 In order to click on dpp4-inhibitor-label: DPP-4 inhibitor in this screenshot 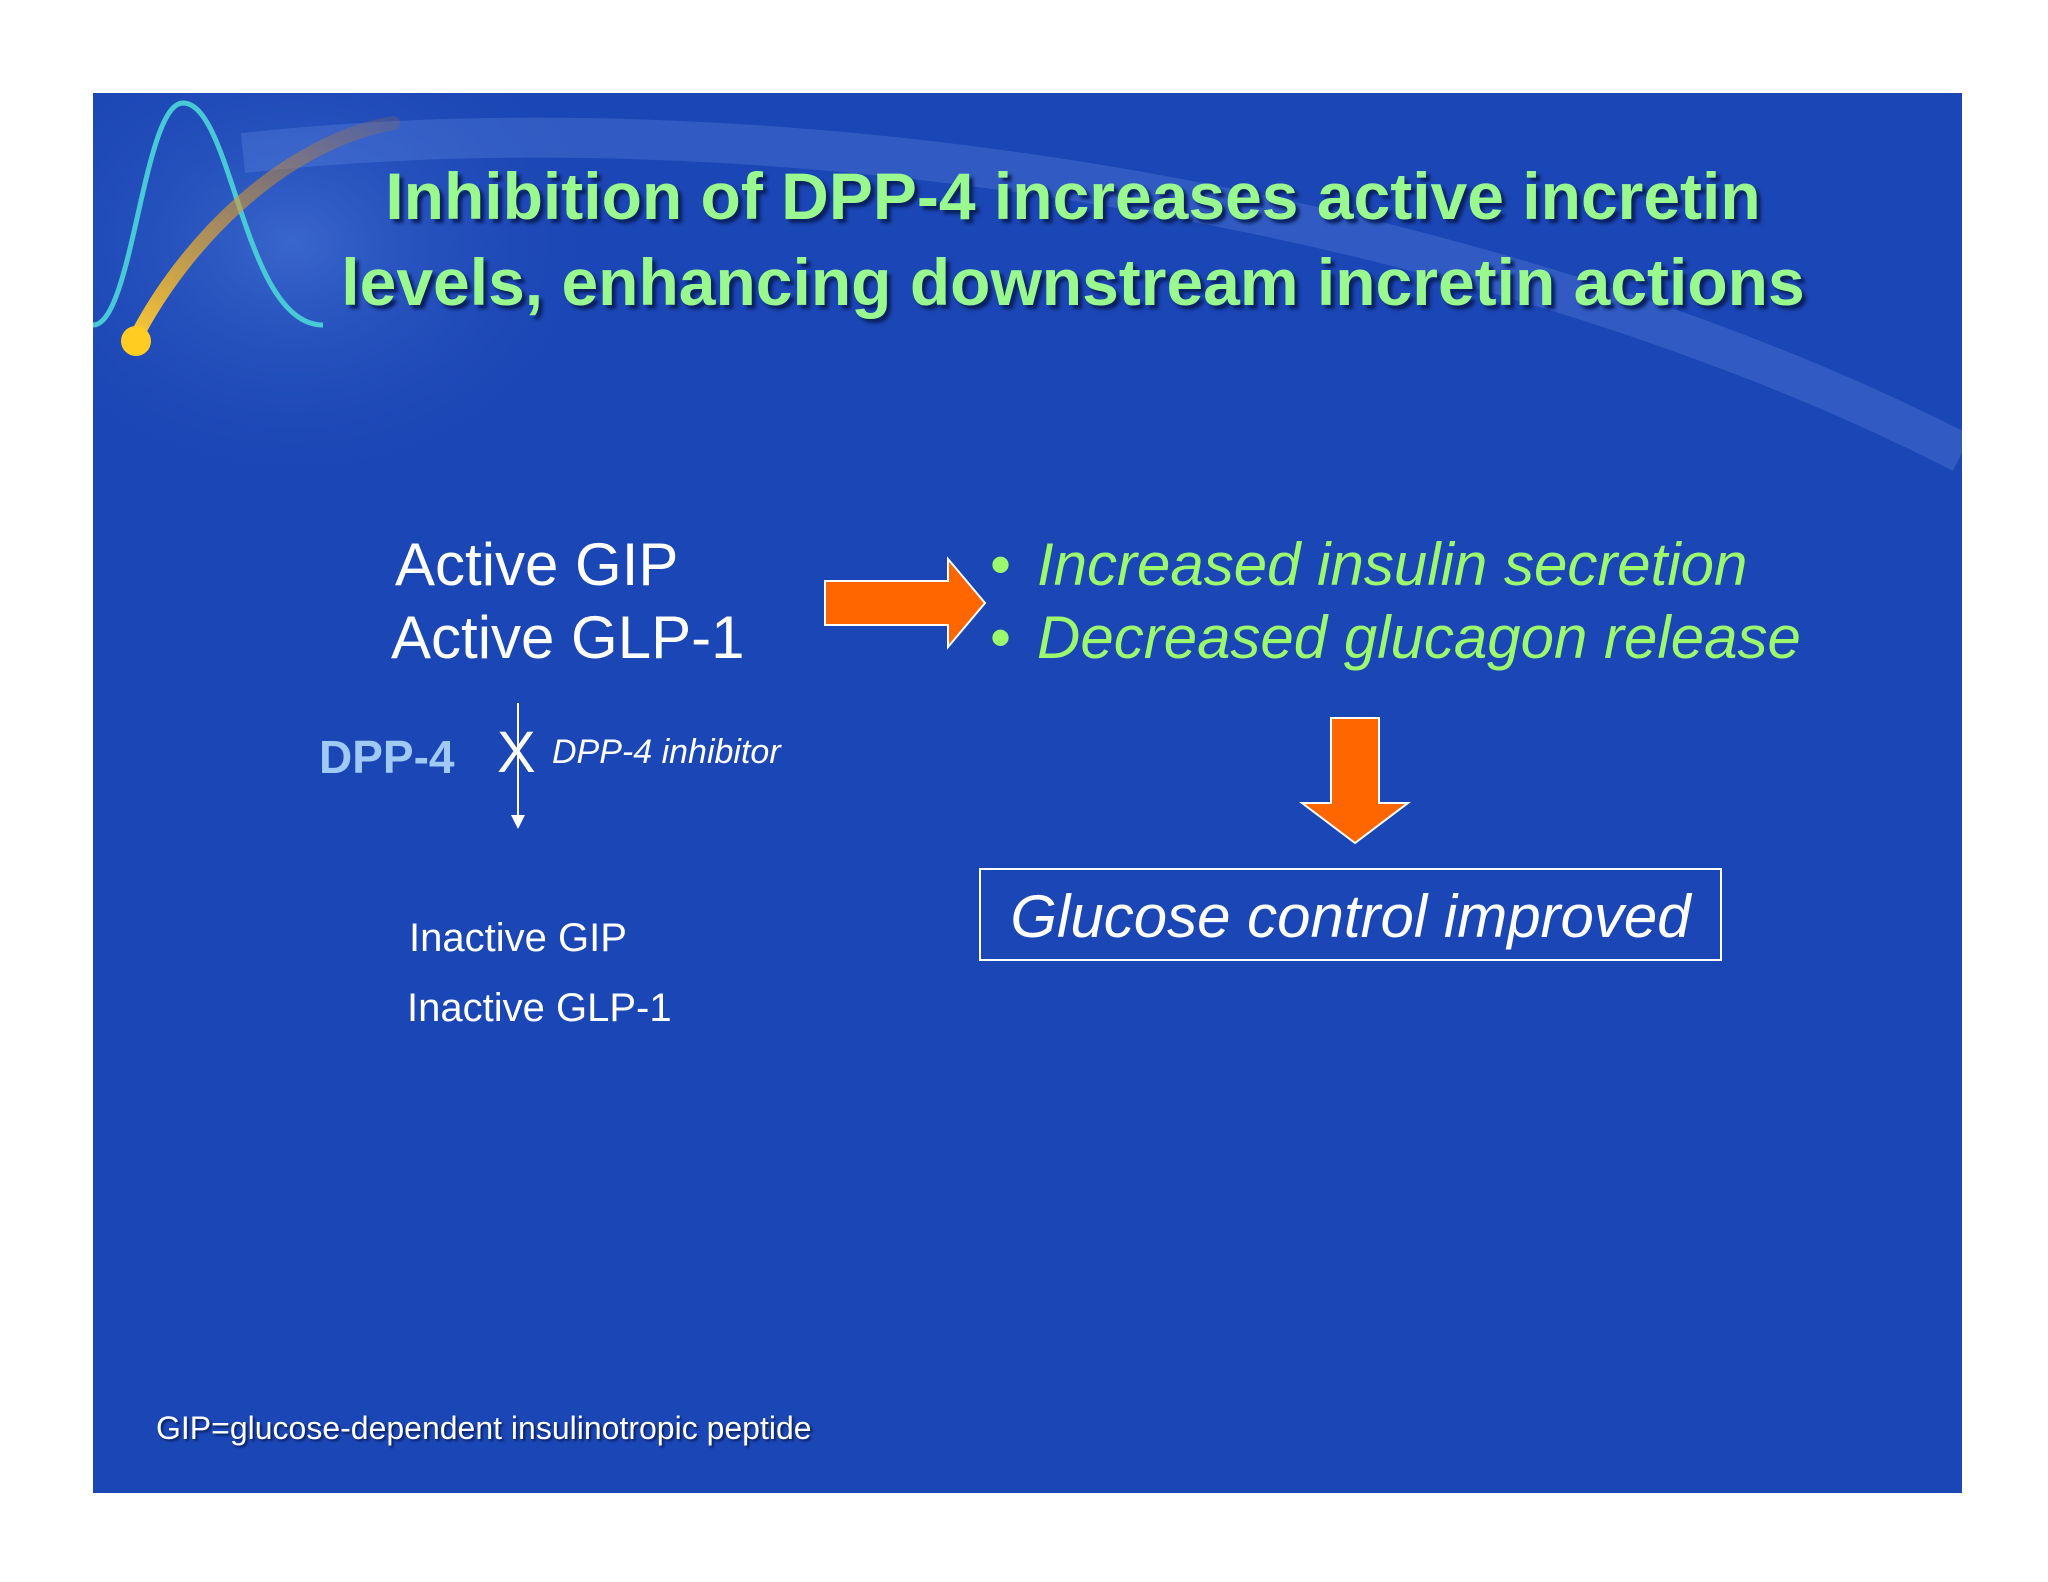, I will do `click(666, 752)`.